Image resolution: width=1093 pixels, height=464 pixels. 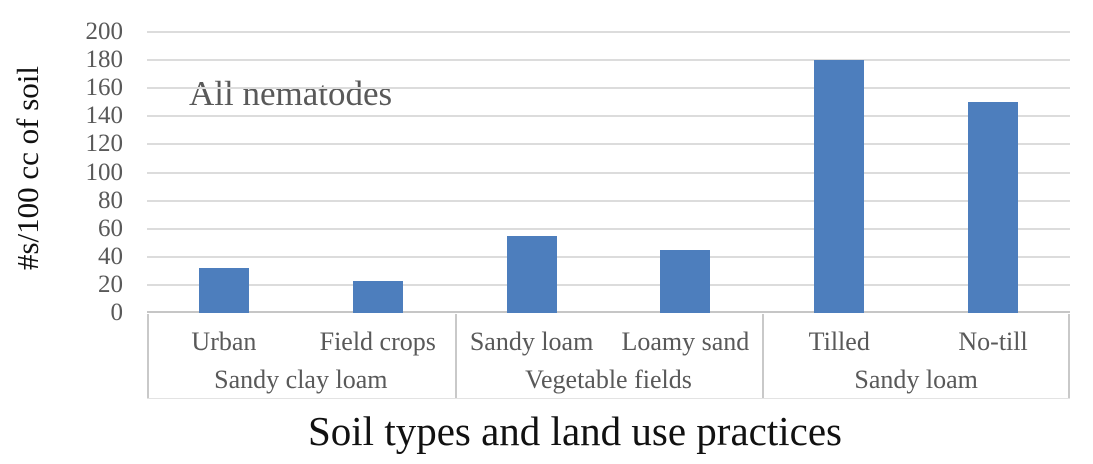 I want to click on y-axis-tick-label: 60, so click(x=110, y=228).